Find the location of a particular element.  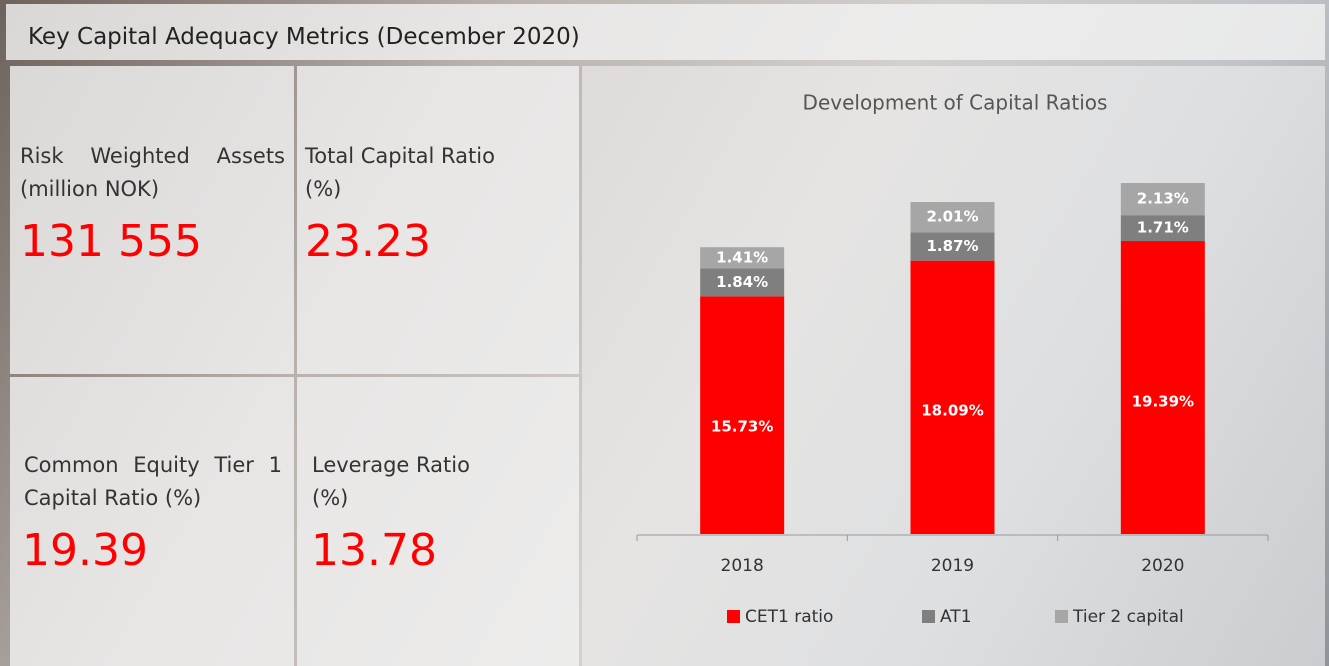

data-label: 2.13% is located at coordinates (1163, 199).